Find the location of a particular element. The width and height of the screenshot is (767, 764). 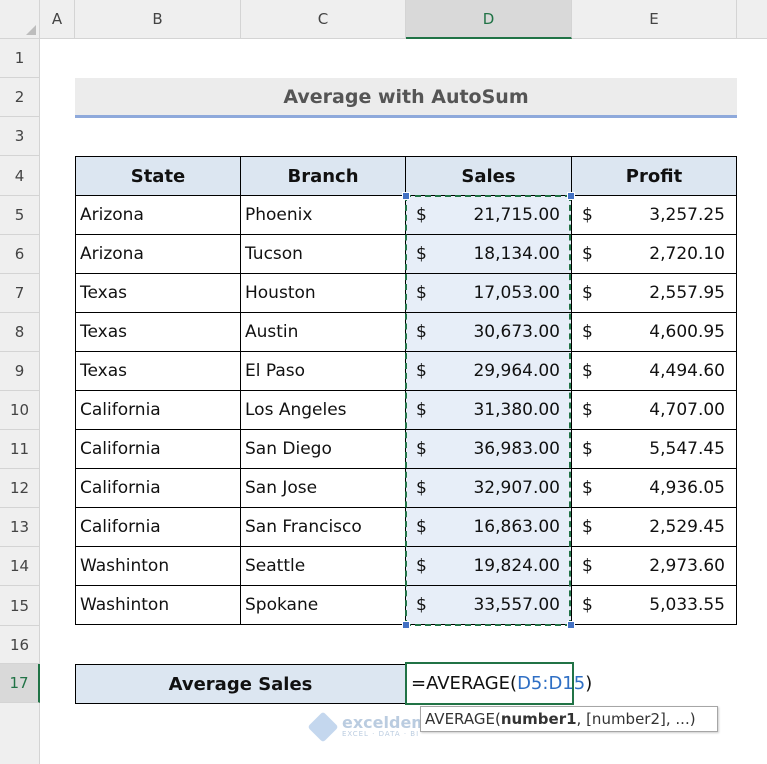

column-header-b: B is located at coordinates (158, 19).